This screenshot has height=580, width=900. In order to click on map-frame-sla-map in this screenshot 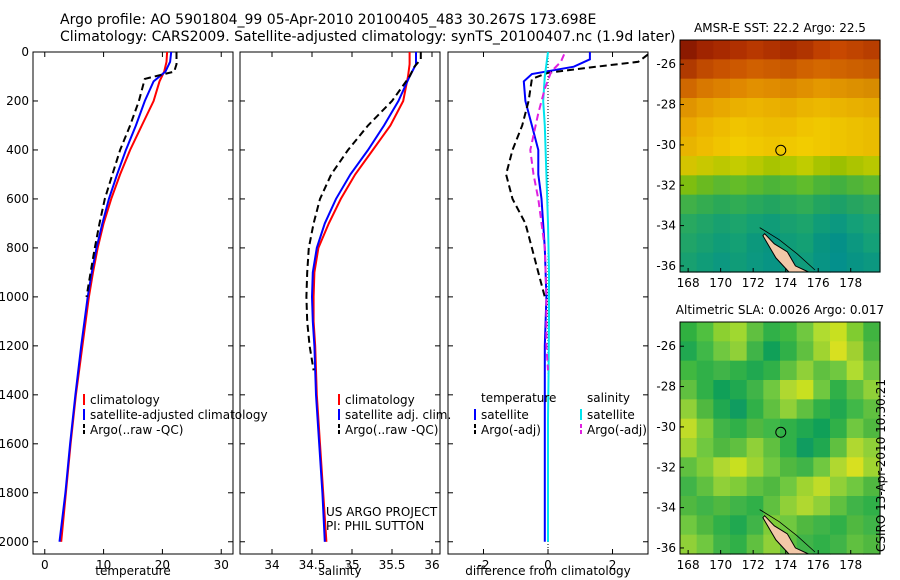, I will do `click(780, 438)`.